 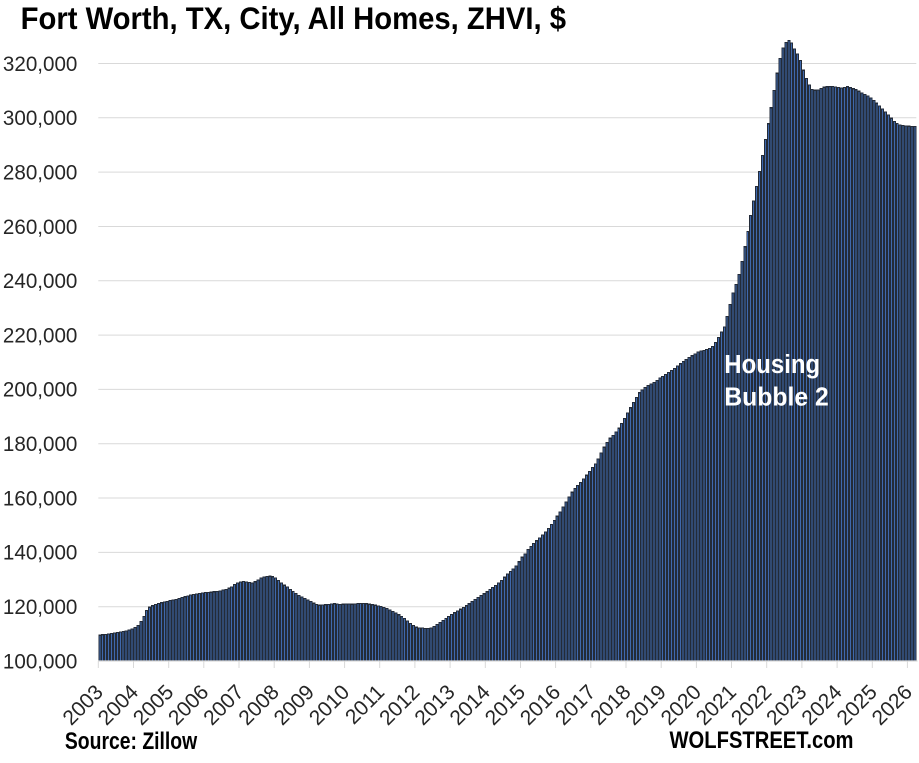 I want to click on svg-text: 220,000, so click(x=40, y=335).